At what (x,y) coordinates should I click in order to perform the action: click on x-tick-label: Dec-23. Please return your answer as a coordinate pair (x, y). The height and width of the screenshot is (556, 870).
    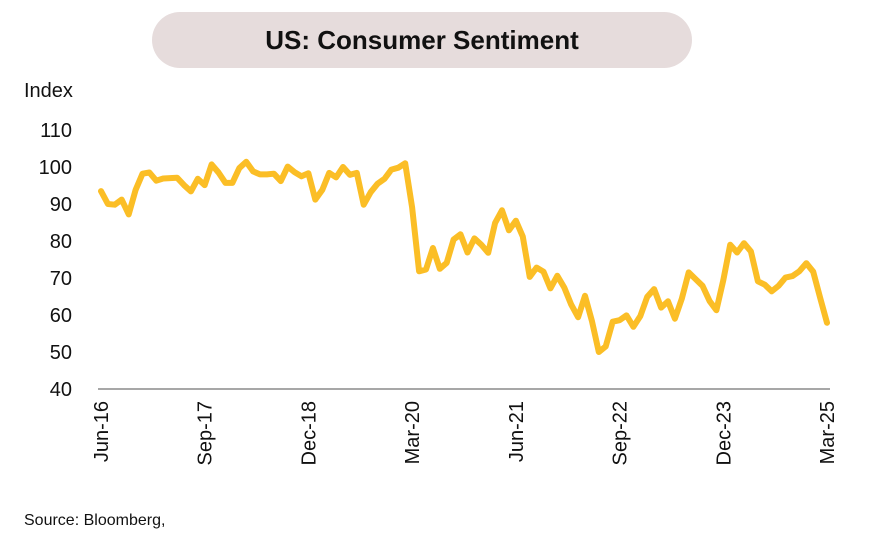
    Looking at the image, I should click on (724, 433).